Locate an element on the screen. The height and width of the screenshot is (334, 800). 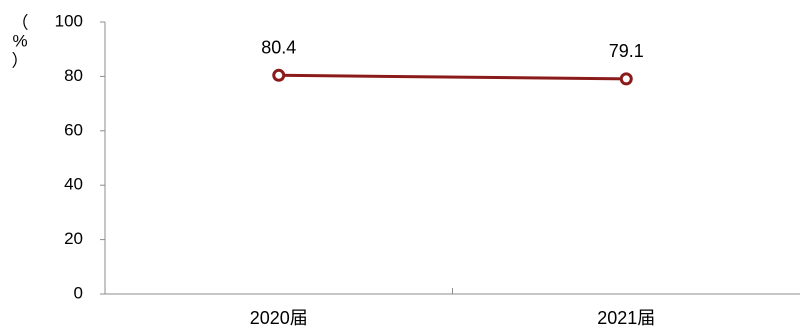
series-line is located at coordinates (452, 77).